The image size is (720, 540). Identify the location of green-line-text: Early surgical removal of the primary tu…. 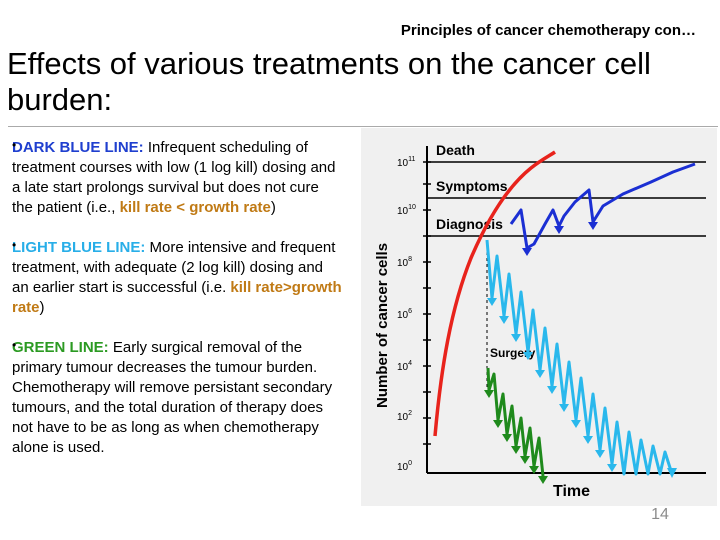
(172, 397).